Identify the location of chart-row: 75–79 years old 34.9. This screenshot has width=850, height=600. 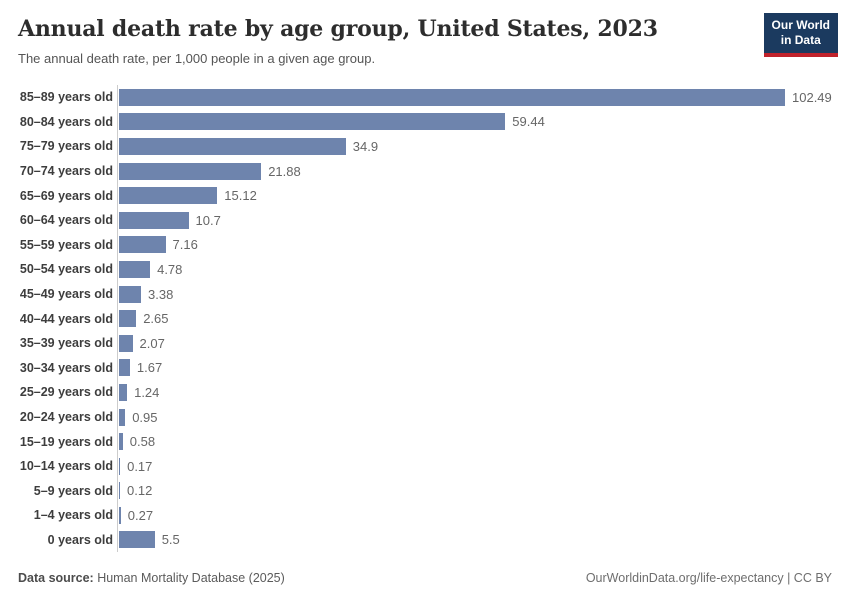
(425, 146).